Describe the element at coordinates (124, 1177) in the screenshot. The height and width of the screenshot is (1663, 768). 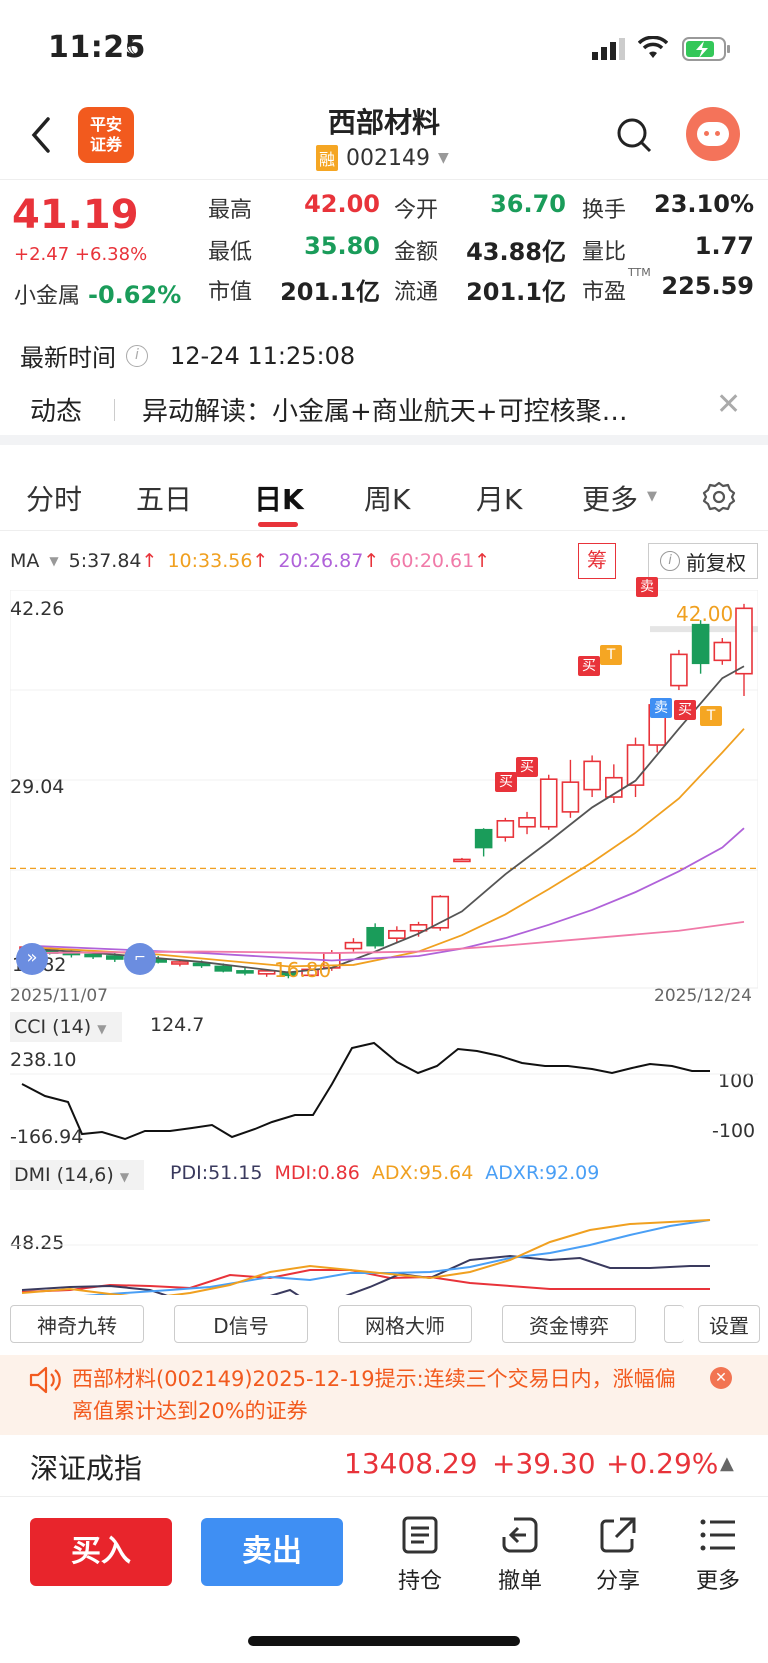
I see `dmi-dropdown-icon: ▼` at that location.